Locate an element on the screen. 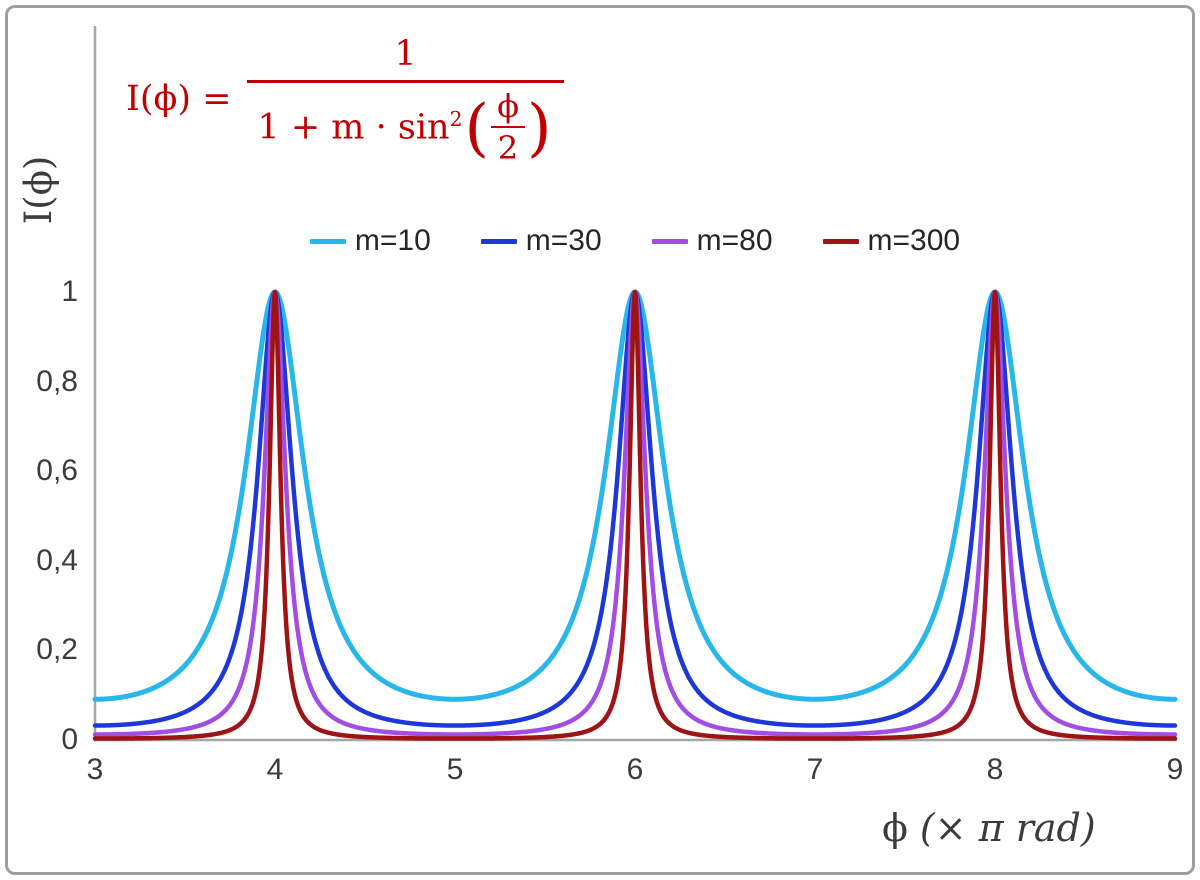  formula-denominator: 1 + m · sin2 ( ϕ 2 ) is located at coordinates (405, 122).